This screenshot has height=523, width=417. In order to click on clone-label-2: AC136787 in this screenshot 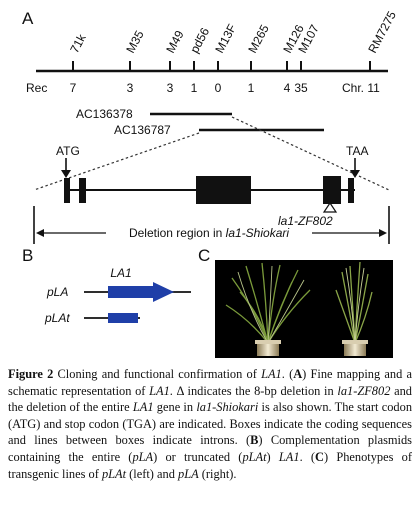, I will do `click(142, 130)`.